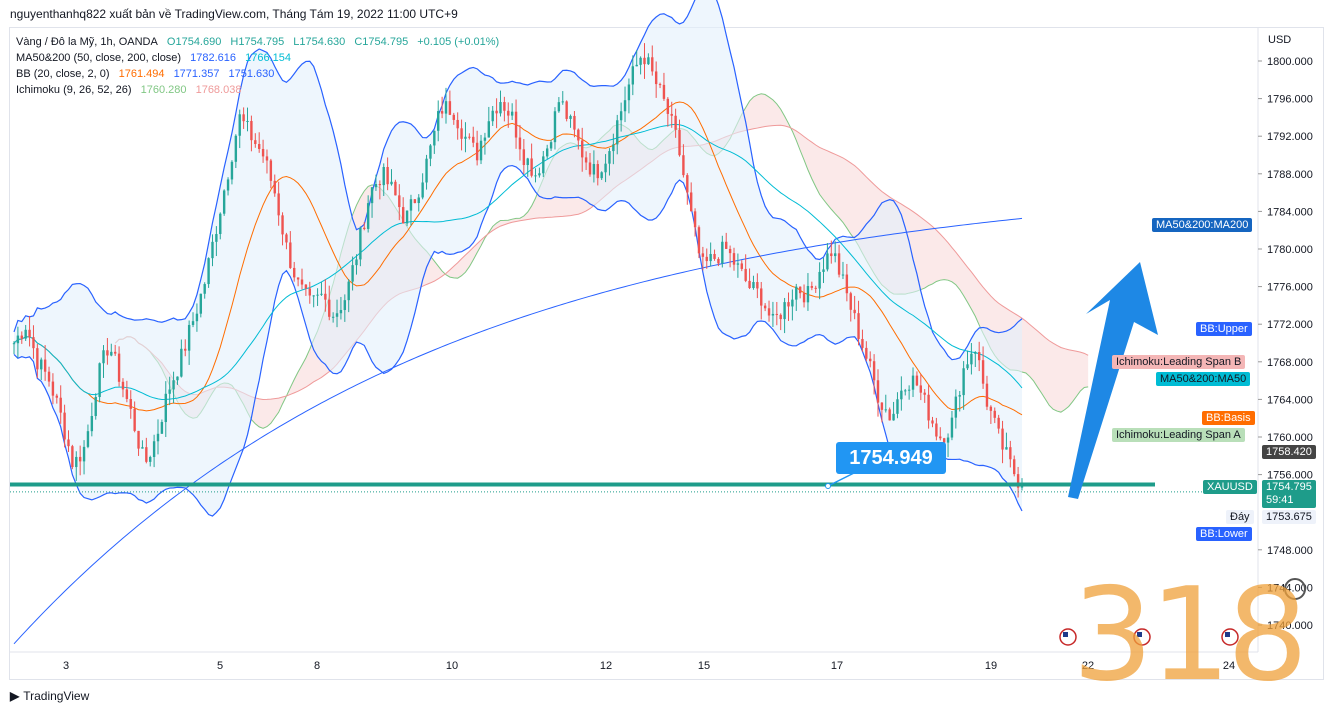 The image size is (1338, 715). Describe the element at coordinates (56, 696) in the screenshot. I see `footer-brand-text: TradingView` at that location.